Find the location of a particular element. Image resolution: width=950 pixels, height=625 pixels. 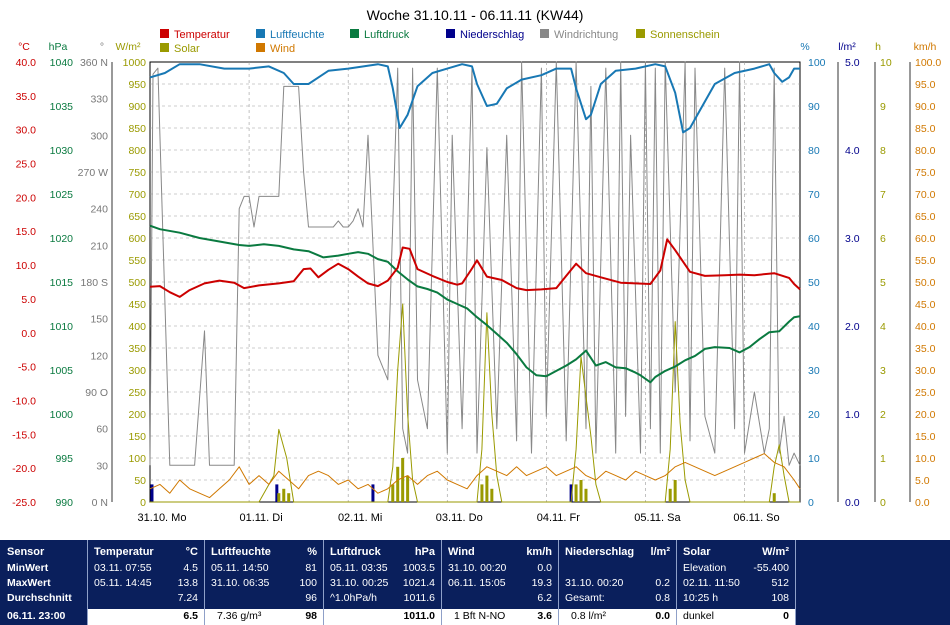

max-label: MaxWert is located at coordinates (29, 583).